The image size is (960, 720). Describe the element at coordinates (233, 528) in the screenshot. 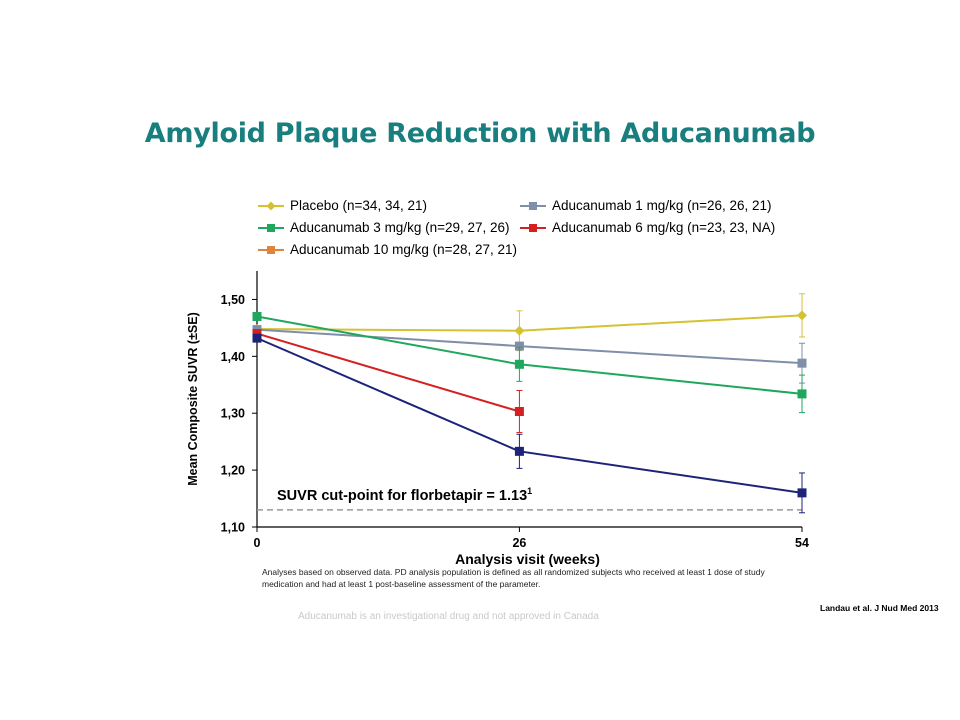

I see `y-tick-label: 1,10` at that location.